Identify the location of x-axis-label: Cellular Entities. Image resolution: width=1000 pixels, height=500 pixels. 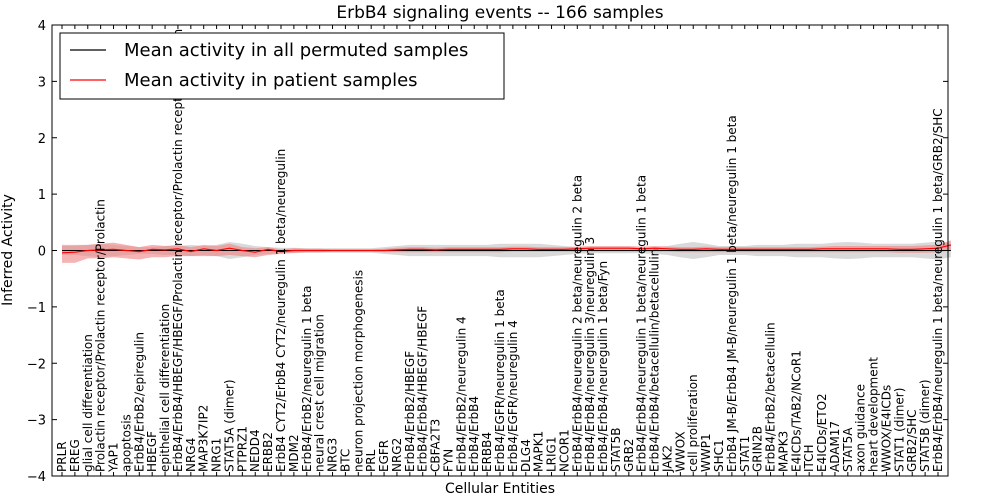
(500, 489).